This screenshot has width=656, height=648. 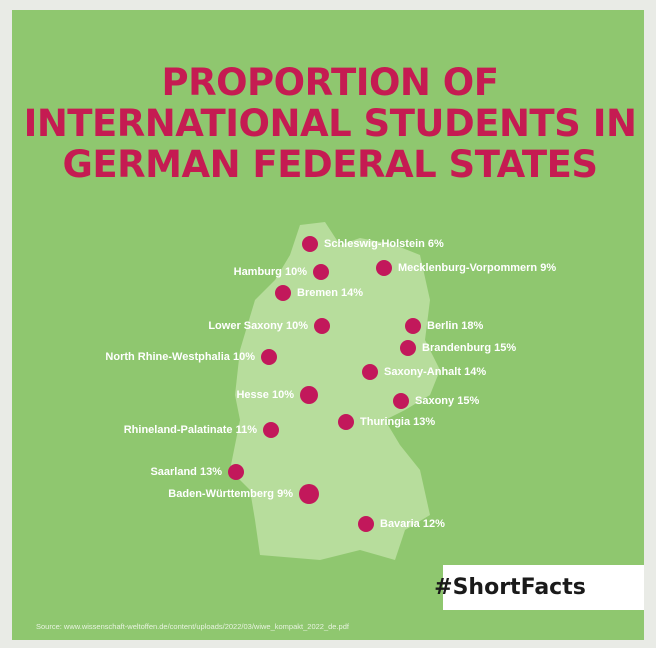 I want to click on hashtag: #ShortFacts, so click(x=510, y=587).